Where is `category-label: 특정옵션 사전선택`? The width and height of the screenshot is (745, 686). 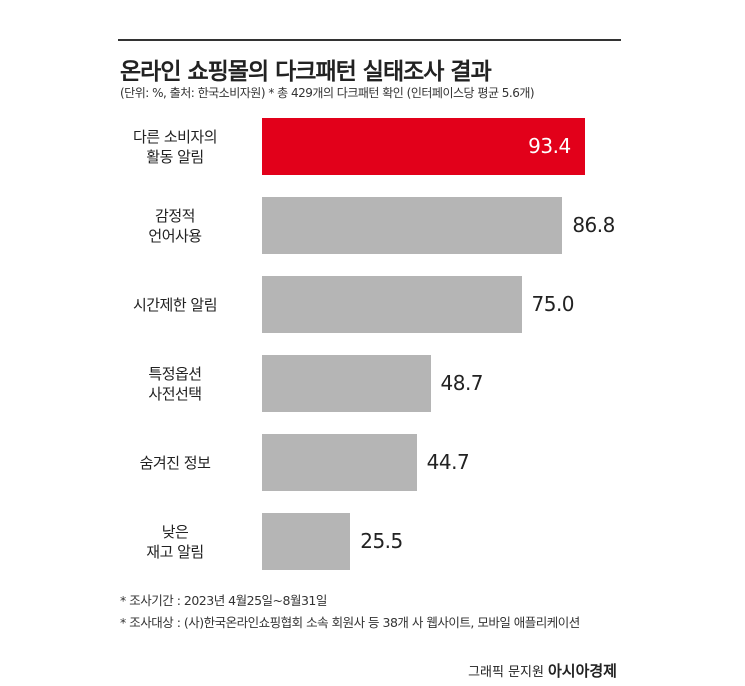 category-label: 특정옵션 사전선택 is located at coordinates (175, 383).